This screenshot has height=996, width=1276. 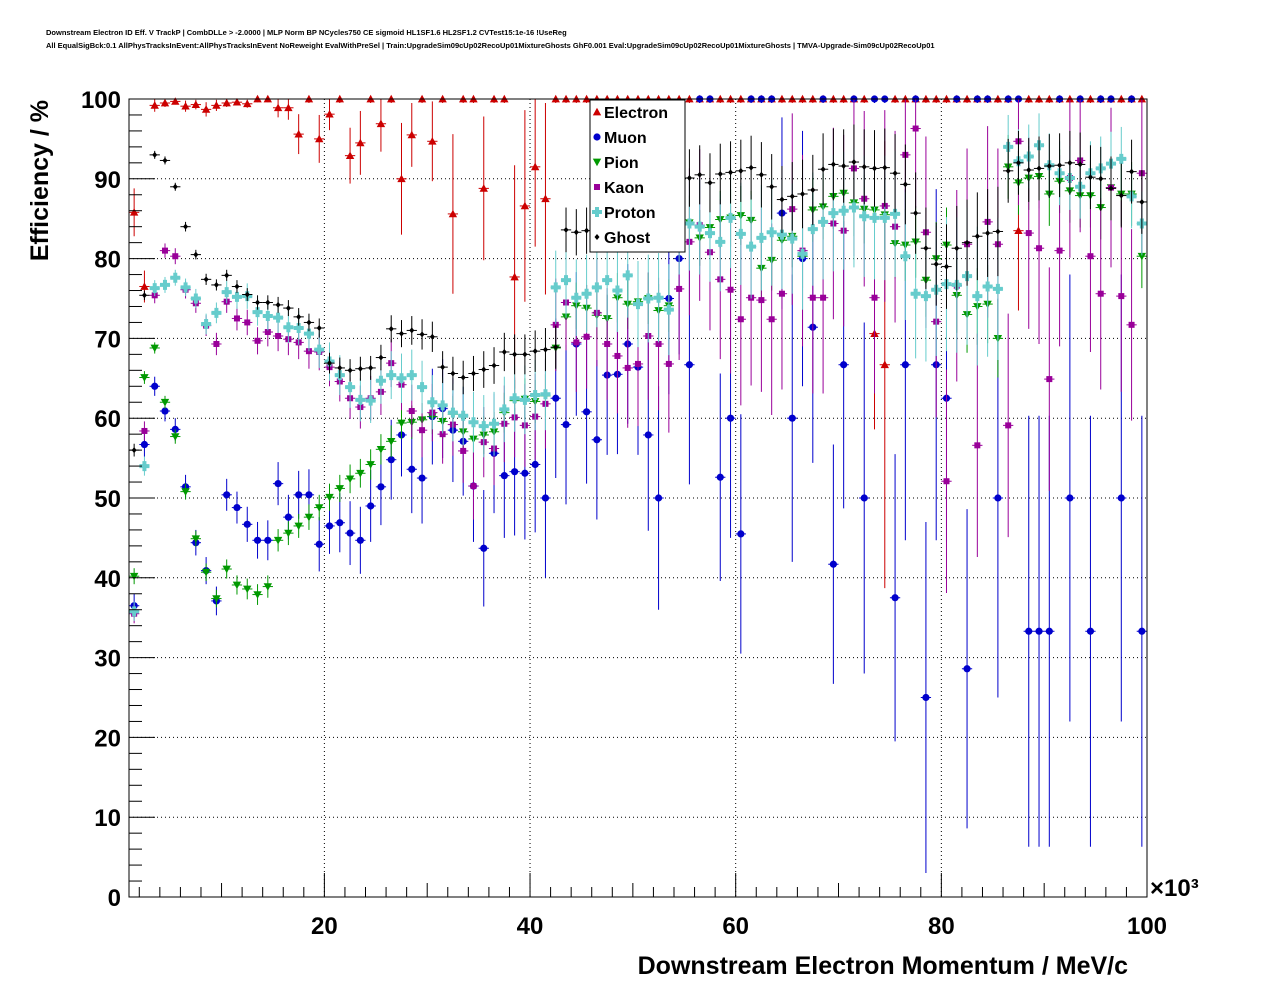 What do you see at coordinates (107, 659) in the screenshot?
I see `y-tick-label: 30` at bounding box center [107, 659].